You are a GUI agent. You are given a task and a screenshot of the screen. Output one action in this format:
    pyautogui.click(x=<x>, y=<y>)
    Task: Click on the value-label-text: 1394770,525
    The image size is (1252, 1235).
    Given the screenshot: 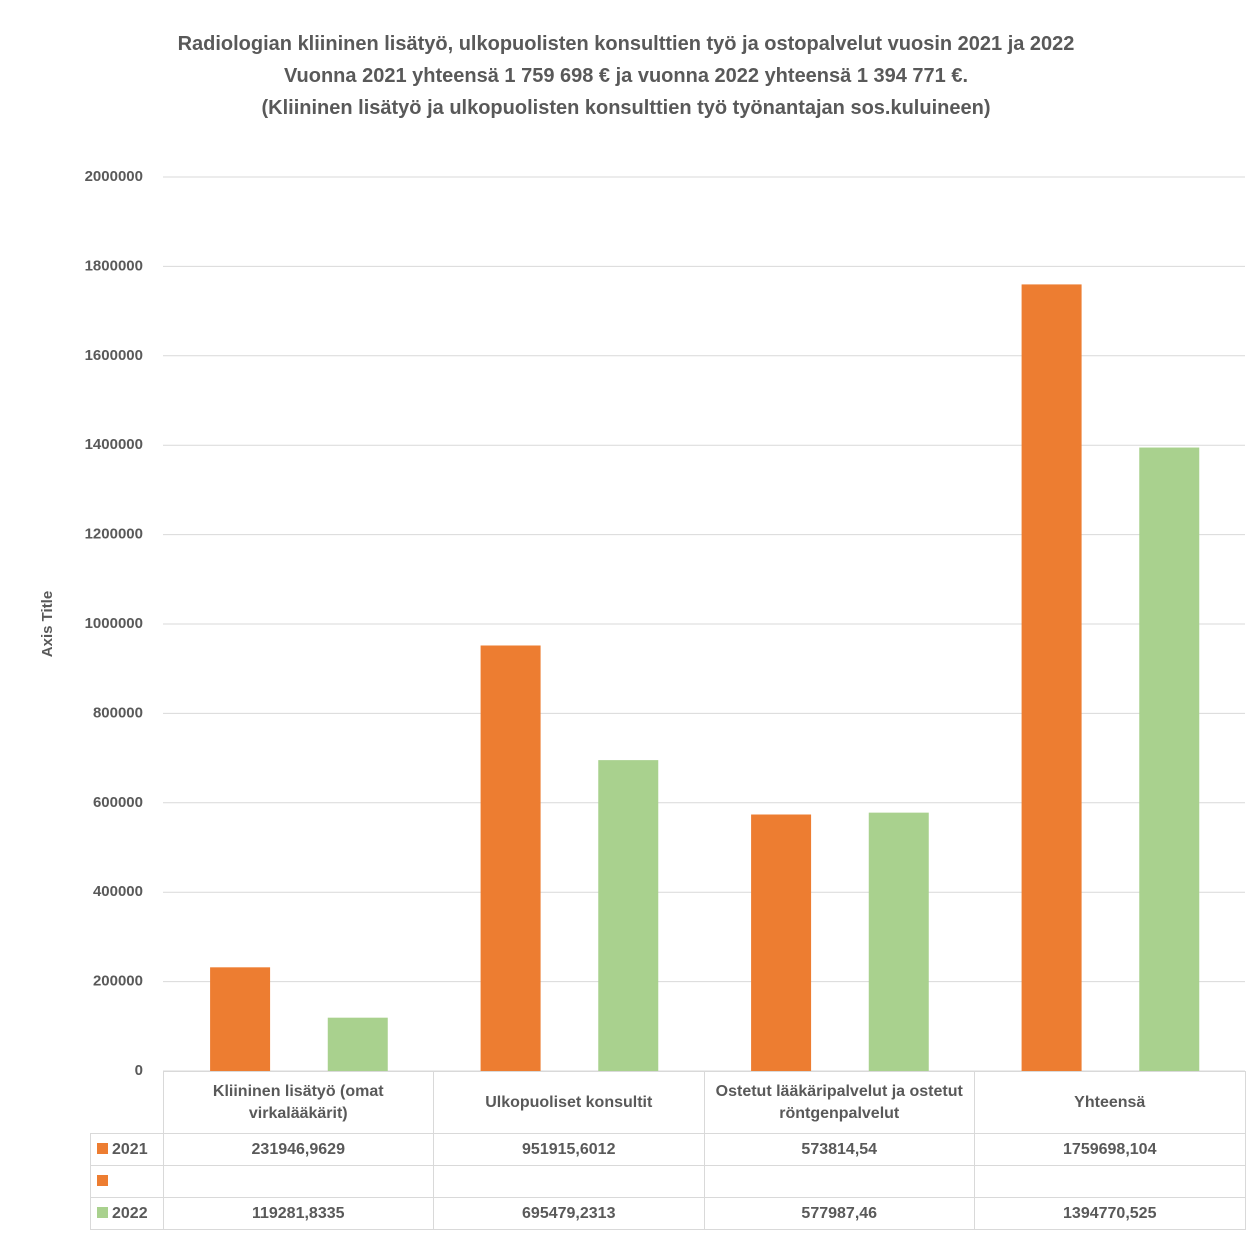 What is the action you would take?
    pyautogui.click(x=1110, y=1213)
    